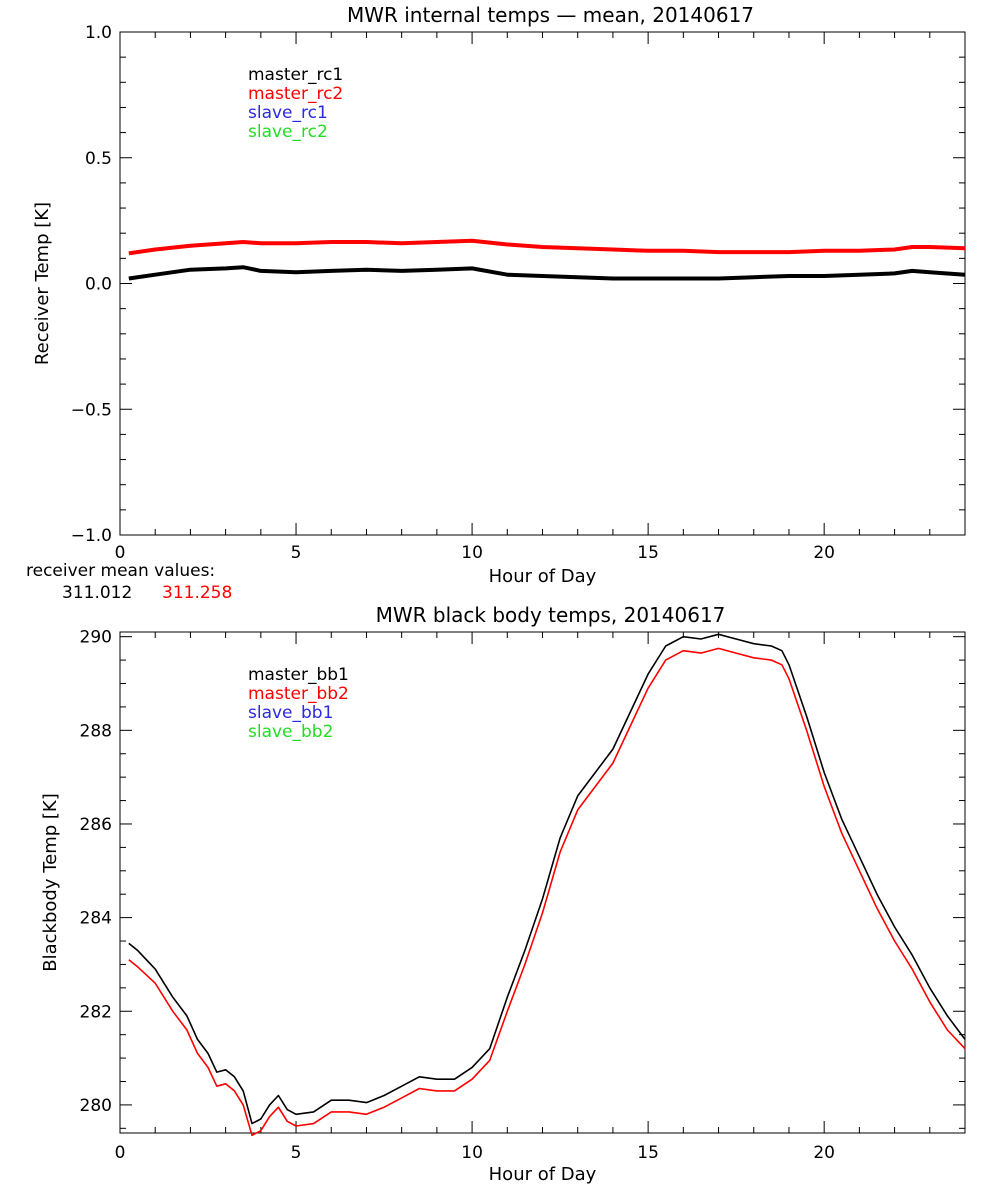 This screenshot has width=1000, height=1200. Describe the element at coordinates (290, 732) in the screenshot. I see `legend-entry-slave_bb2: slave_bb2` at that location.